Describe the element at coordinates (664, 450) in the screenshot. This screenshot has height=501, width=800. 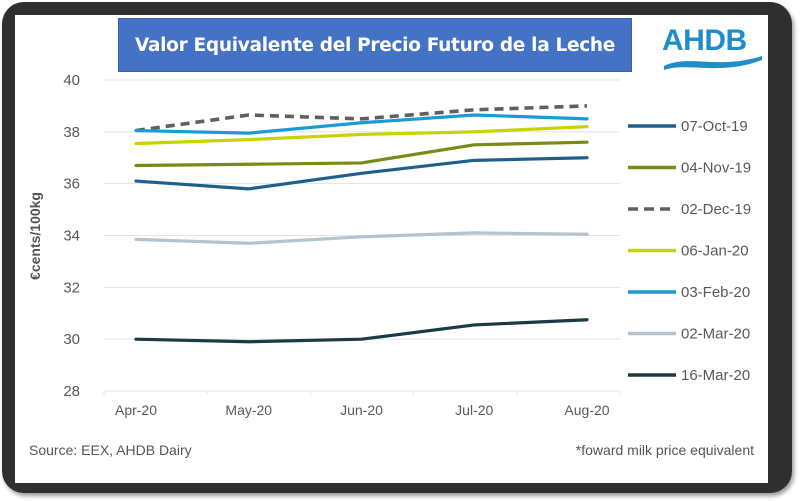
I see `footnote: *foward milk price equivalent` at that location.